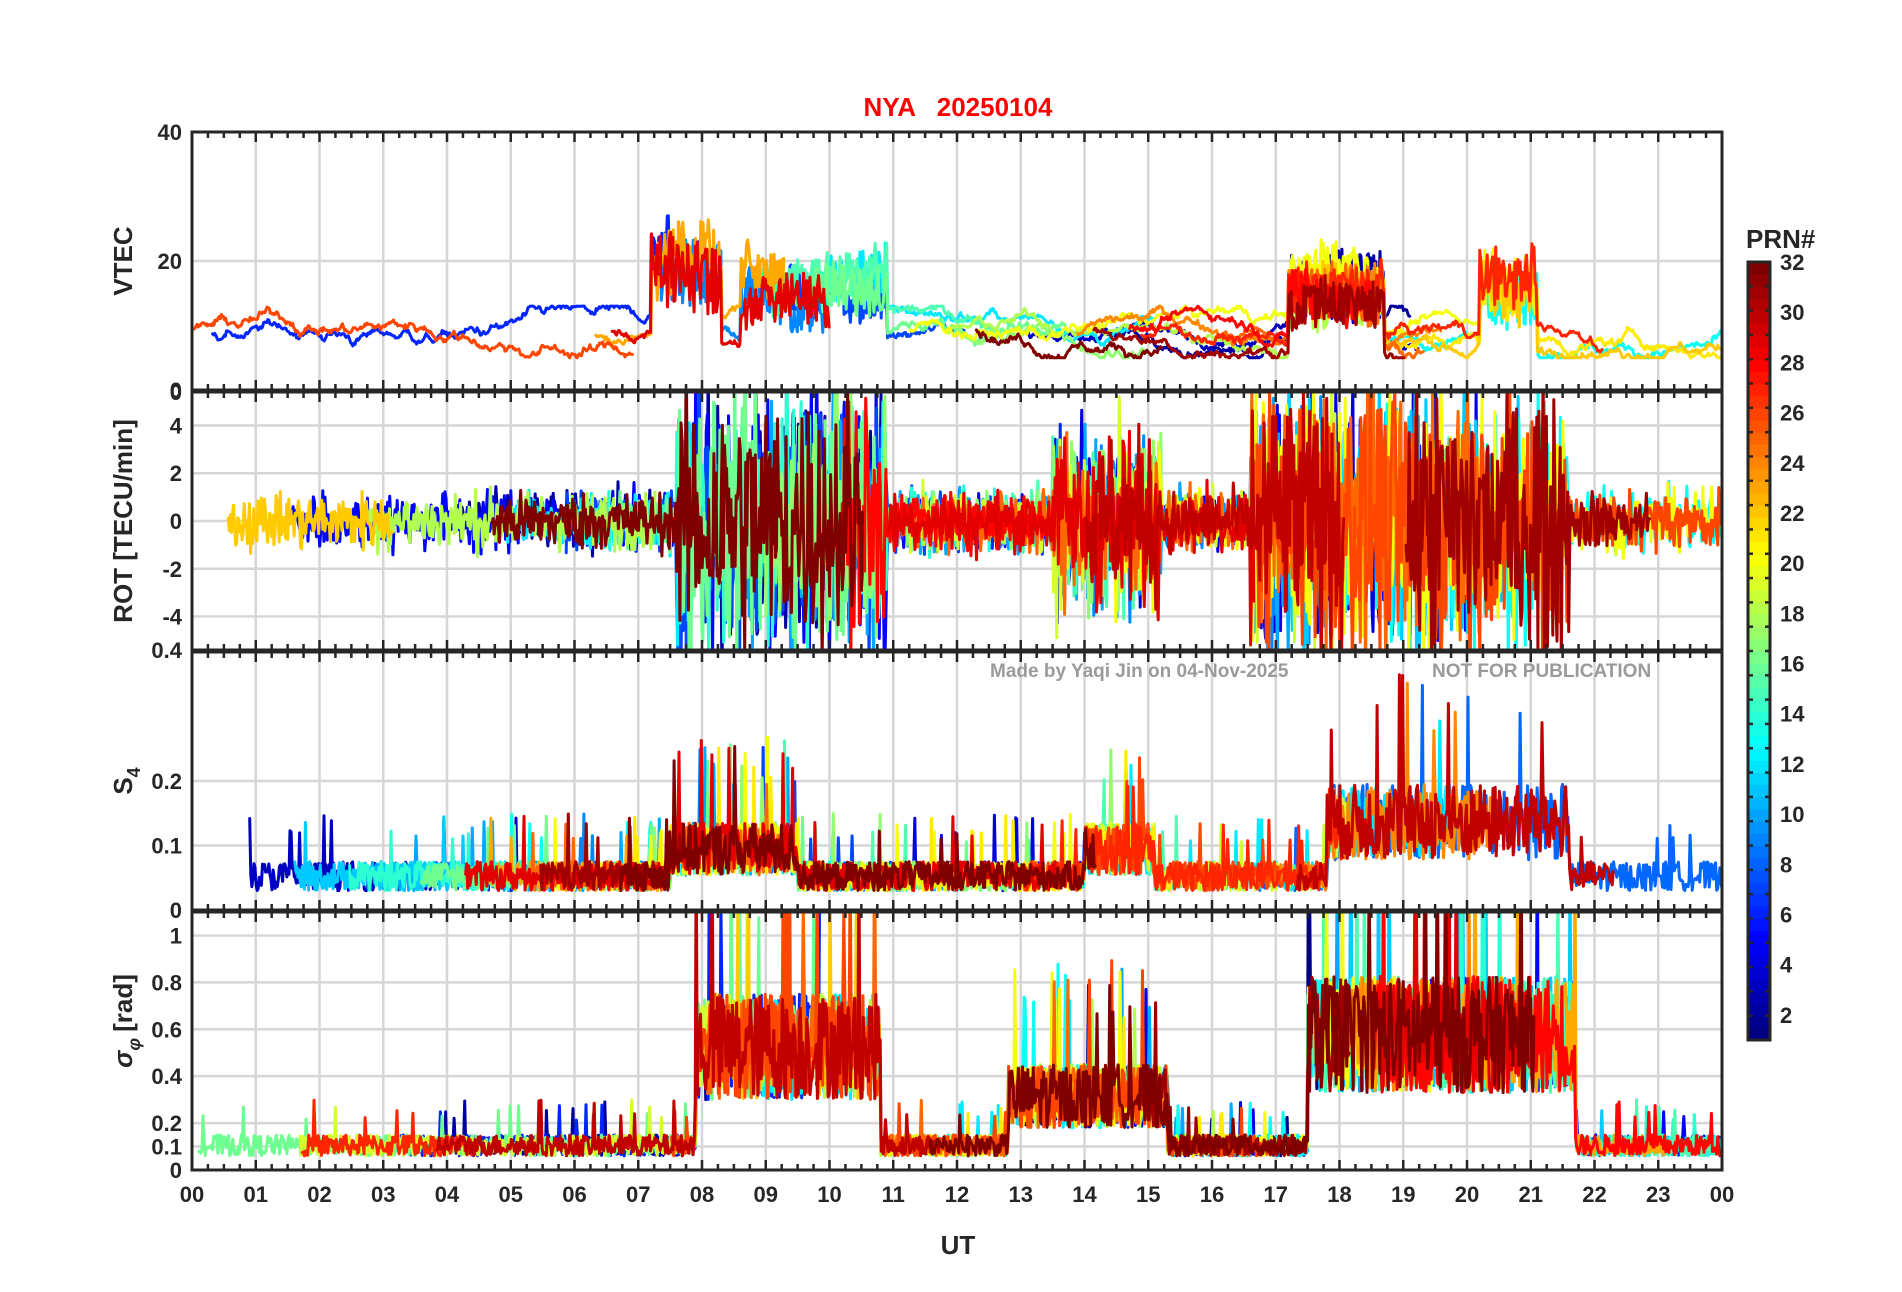  Describe the element at coordinates (176, 425) in the screenshot. I see `rot-y-tick-label: 4` at that location.